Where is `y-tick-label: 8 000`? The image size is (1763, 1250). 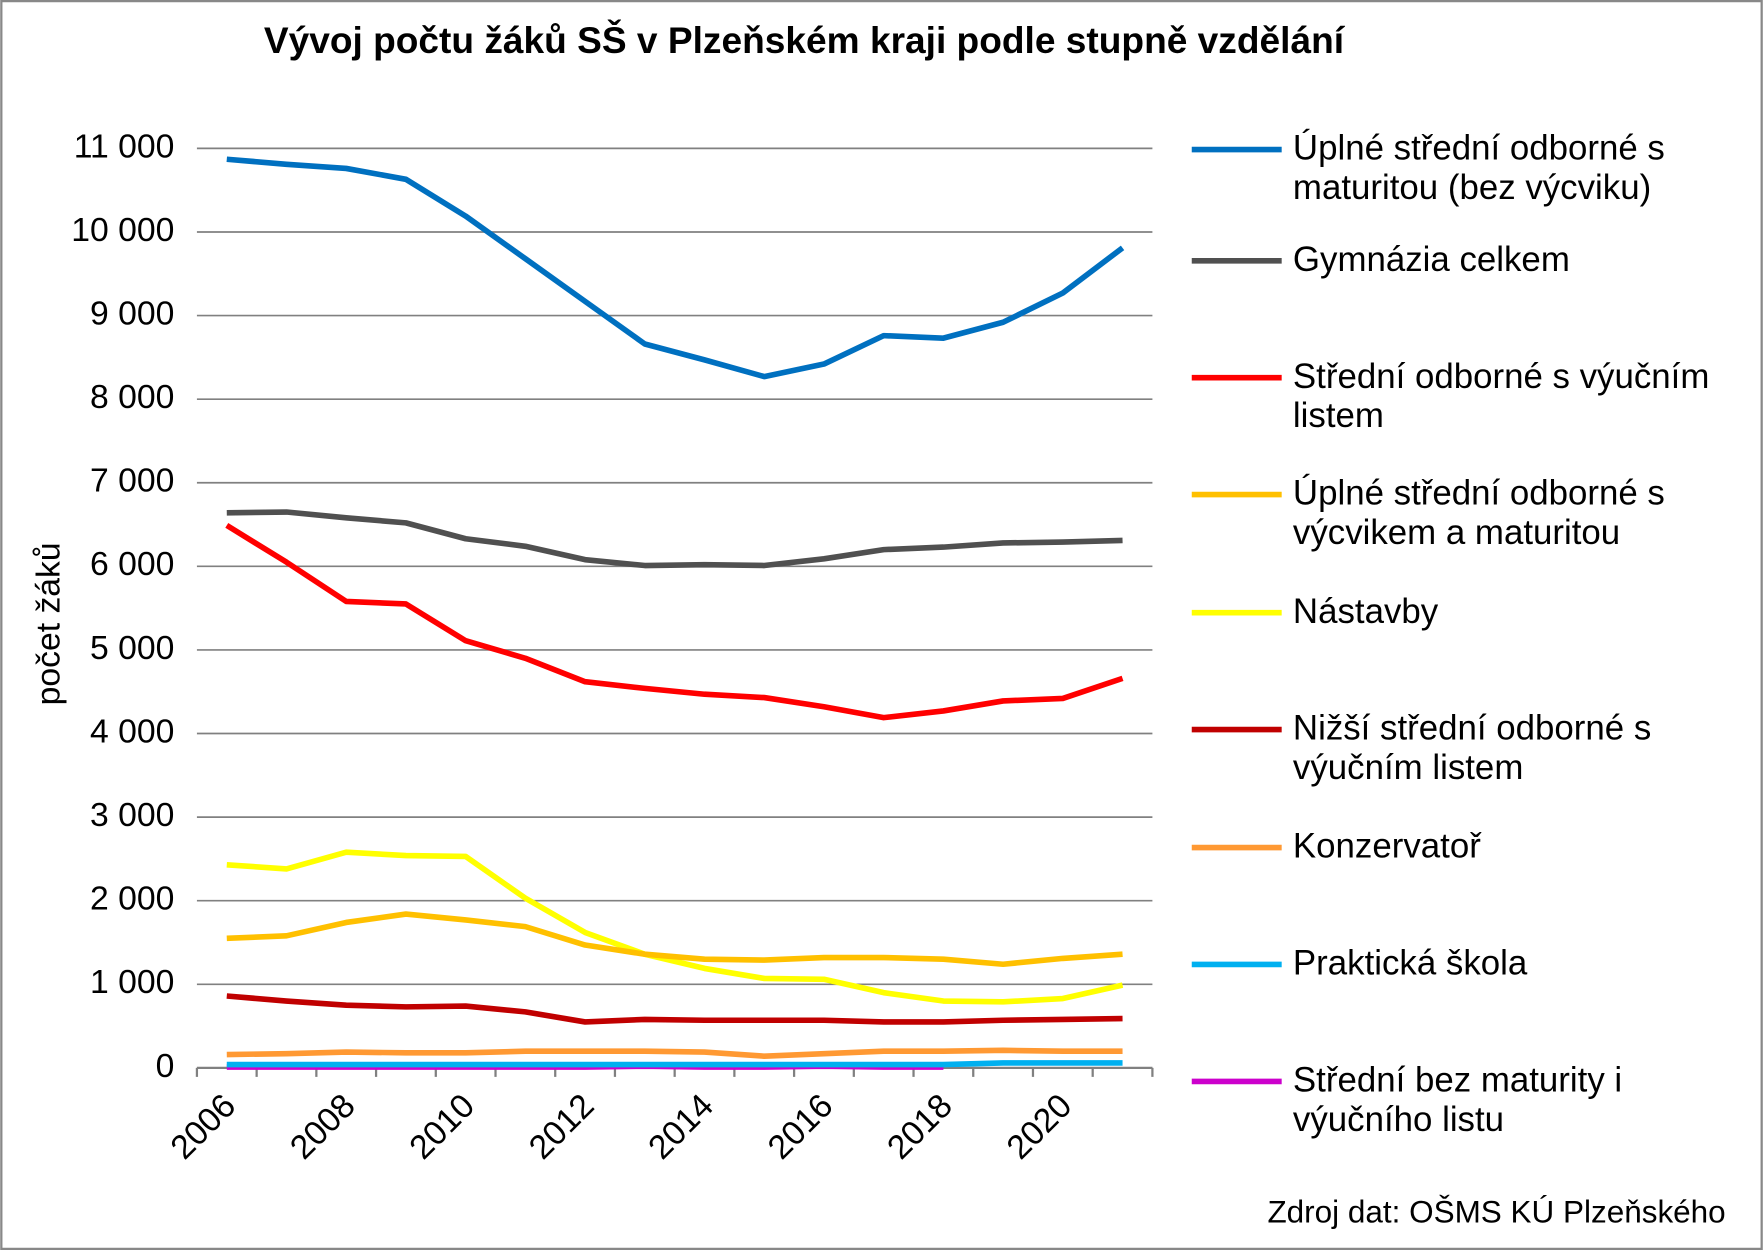
y-tick-label: 8 000 is located at coordinates (132, 397).